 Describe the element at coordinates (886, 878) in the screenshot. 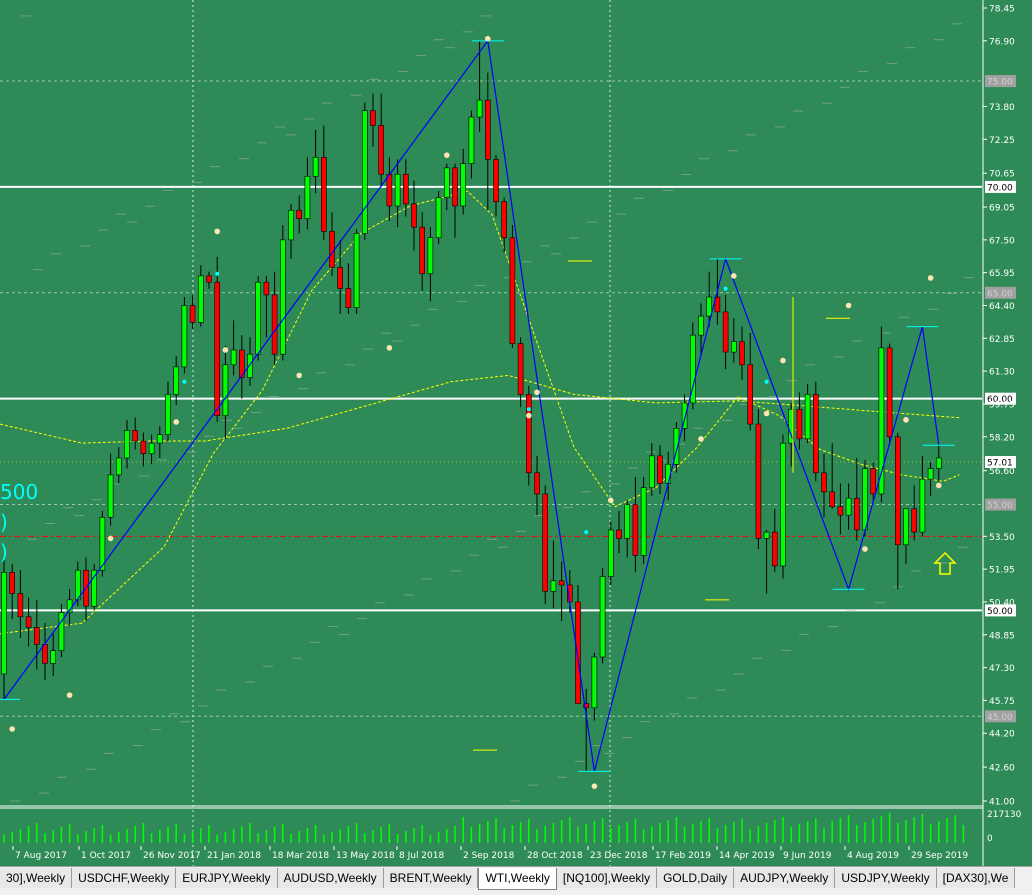

I see `chart-tab-9: USDJPY,Weekly` at that location.